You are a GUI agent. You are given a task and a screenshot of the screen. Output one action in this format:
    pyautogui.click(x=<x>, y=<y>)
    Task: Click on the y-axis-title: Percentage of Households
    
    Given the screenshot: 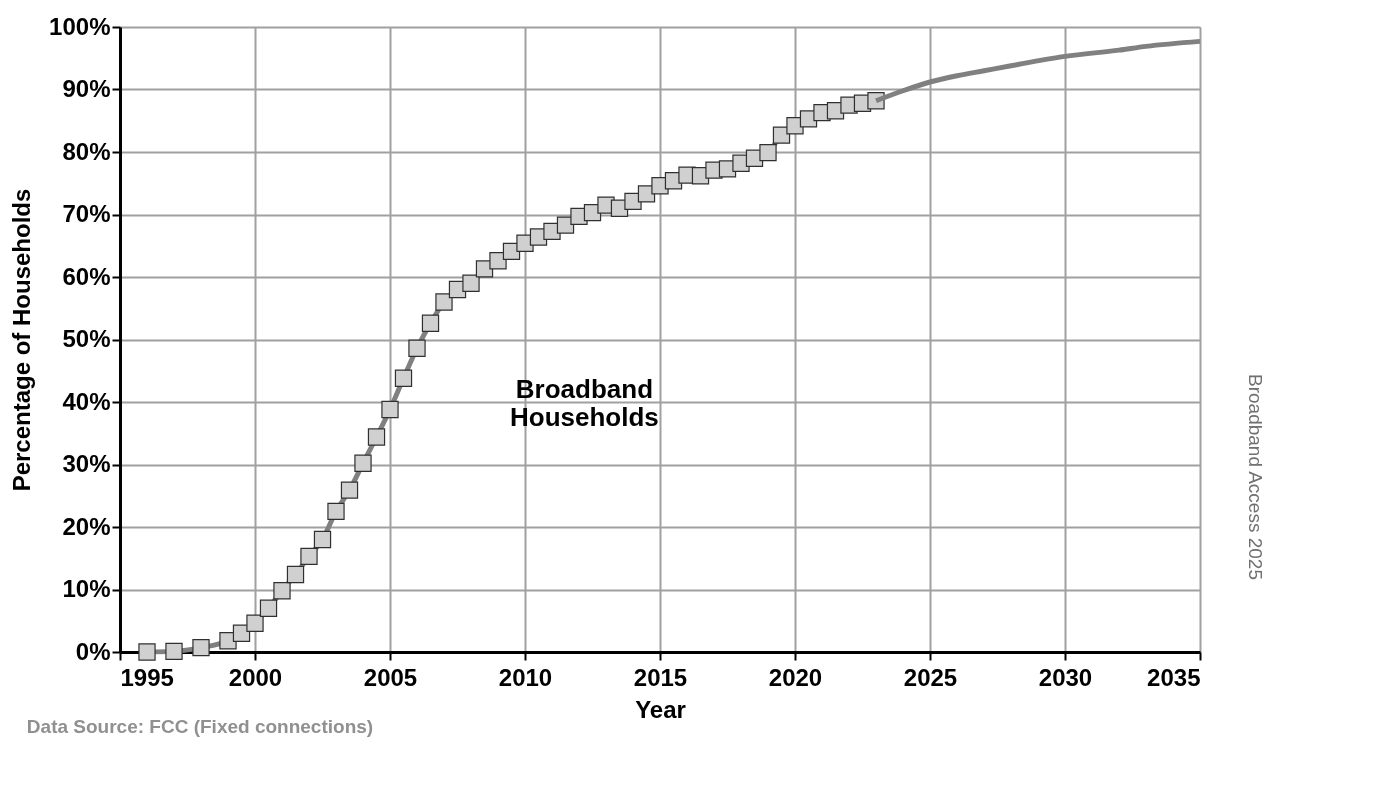 What is the action you would take?
    pyautogui.click(x=22, y=340)
    